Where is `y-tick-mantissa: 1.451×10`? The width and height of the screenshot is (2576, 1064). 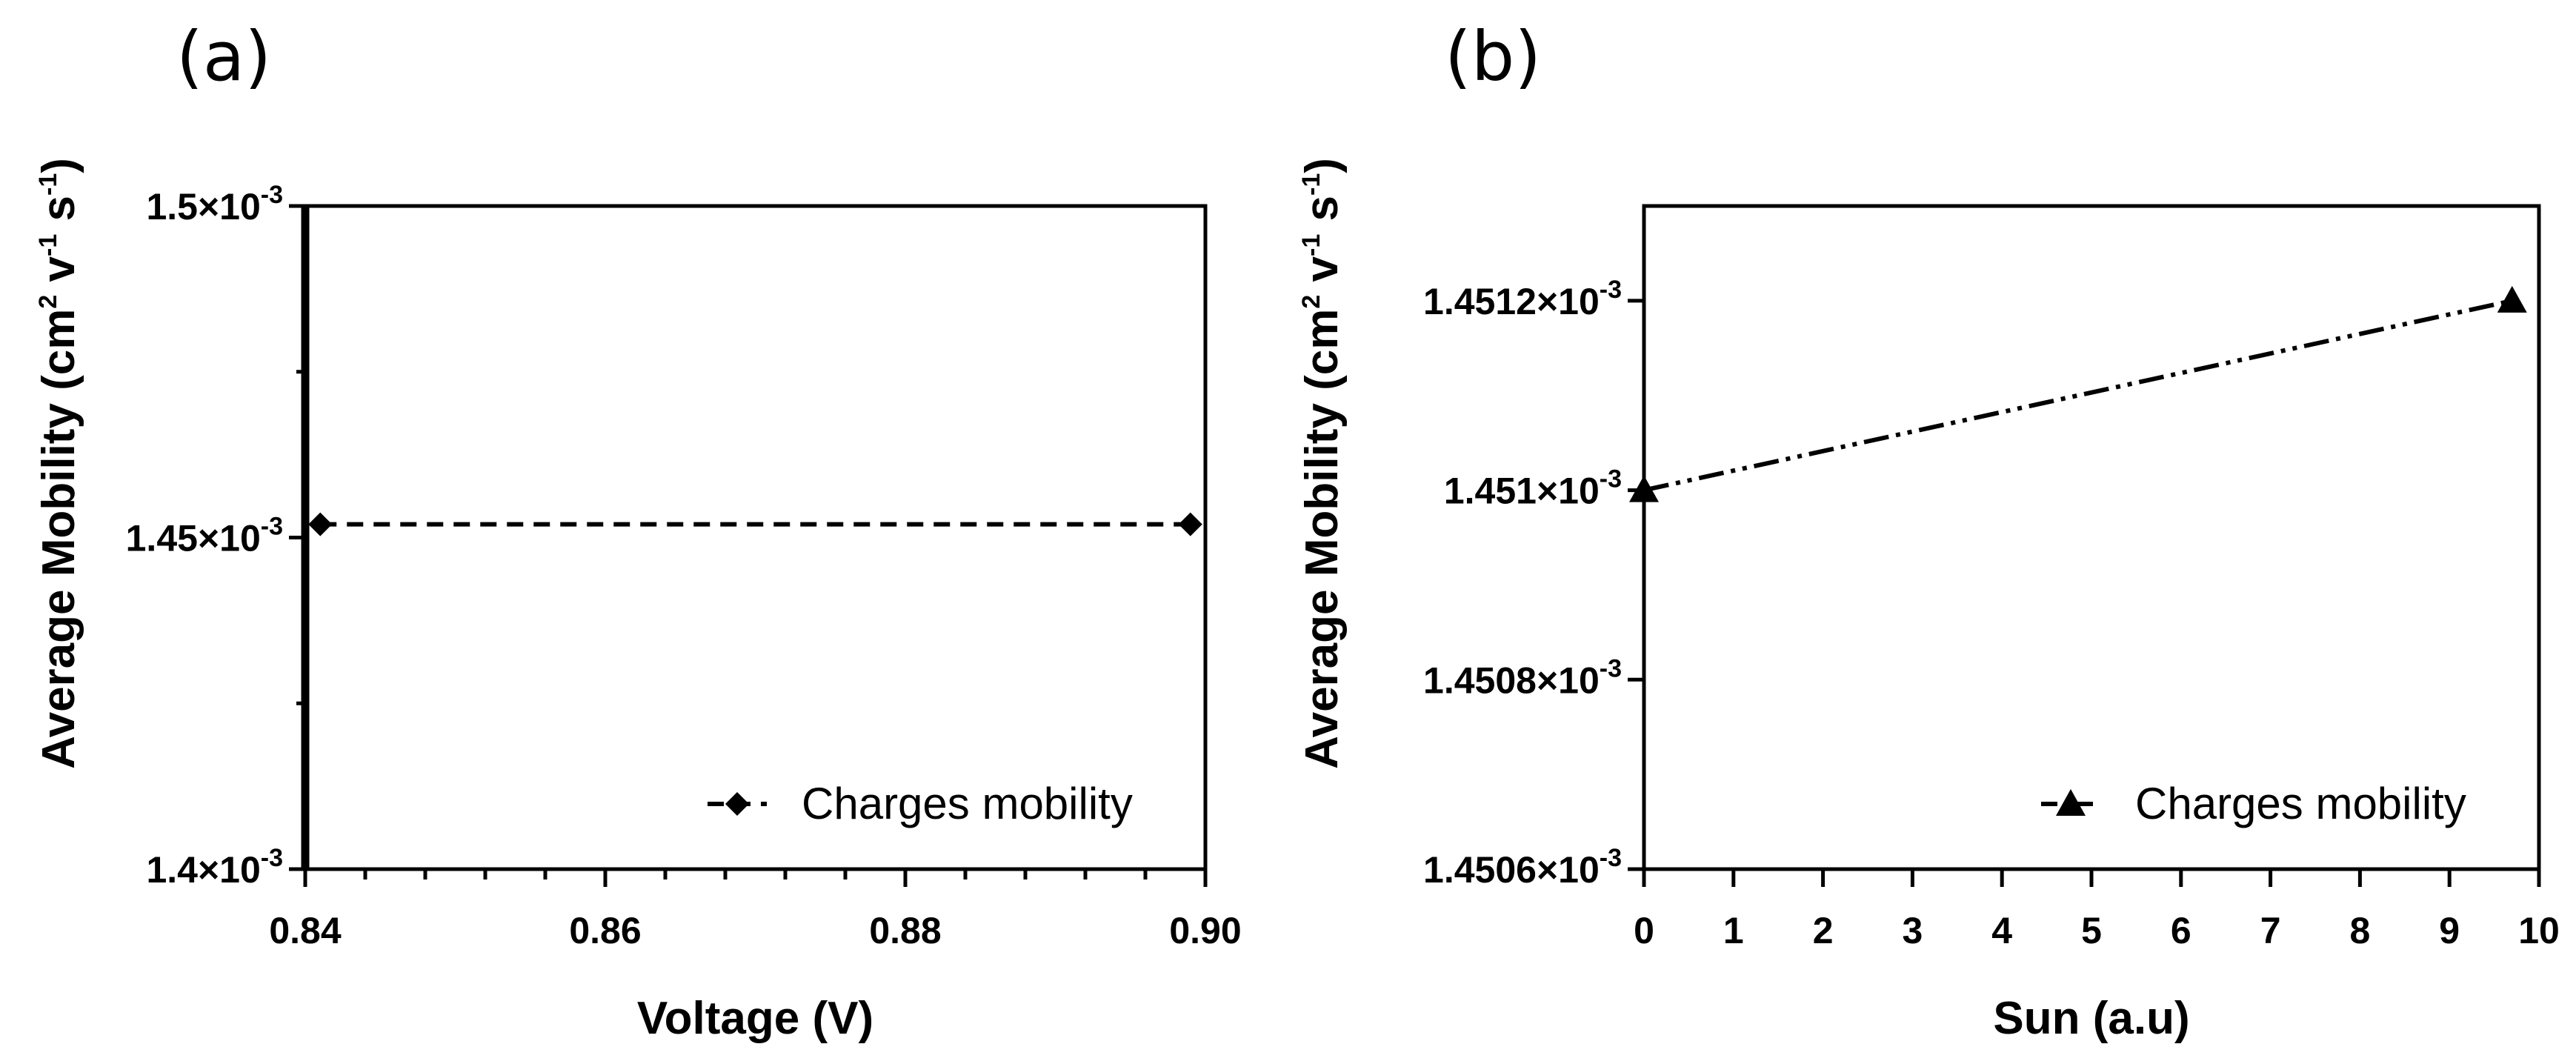 y-tick-mantissa: 1.451×10 is located at coordinates (1522, 492).